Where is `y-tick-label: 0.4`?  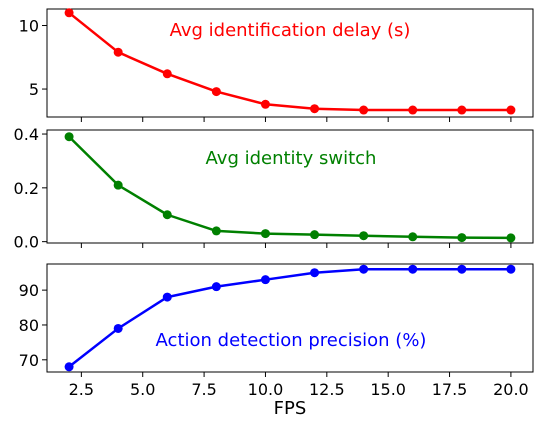
y-tick-label: 0.4 is located at coordinates (26, 134).